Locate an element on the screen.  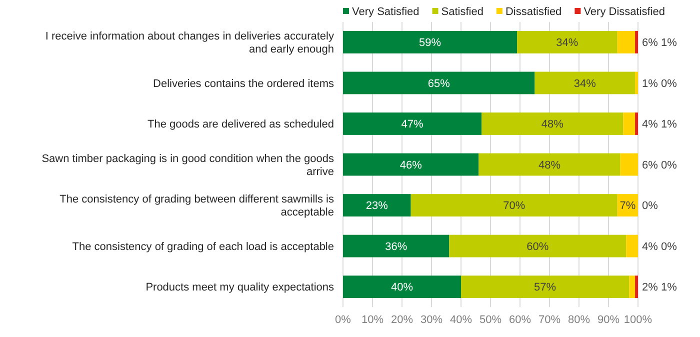
y-tick-label: Products meet my quality expectations is located at coordinates (240, 288).